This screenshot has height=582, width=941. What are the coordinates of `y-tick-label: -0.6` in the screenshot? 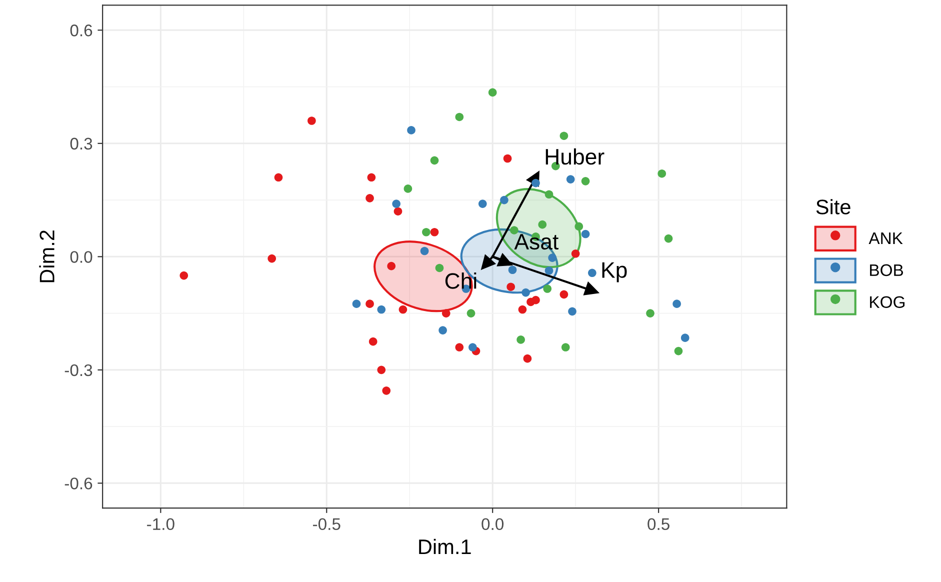 It's located at (78, 484).